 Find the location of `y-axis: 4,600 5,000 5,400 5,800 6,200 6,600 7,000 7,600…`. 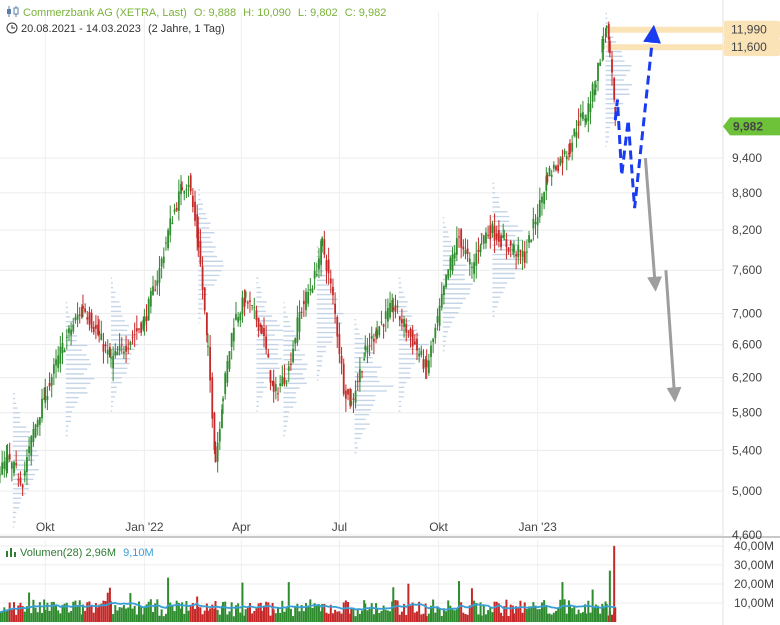

y-axis: 4,600 5,000 5,400 5,800 6,200 6,600 7,000 7,600… is located at coordinates (747, 346).